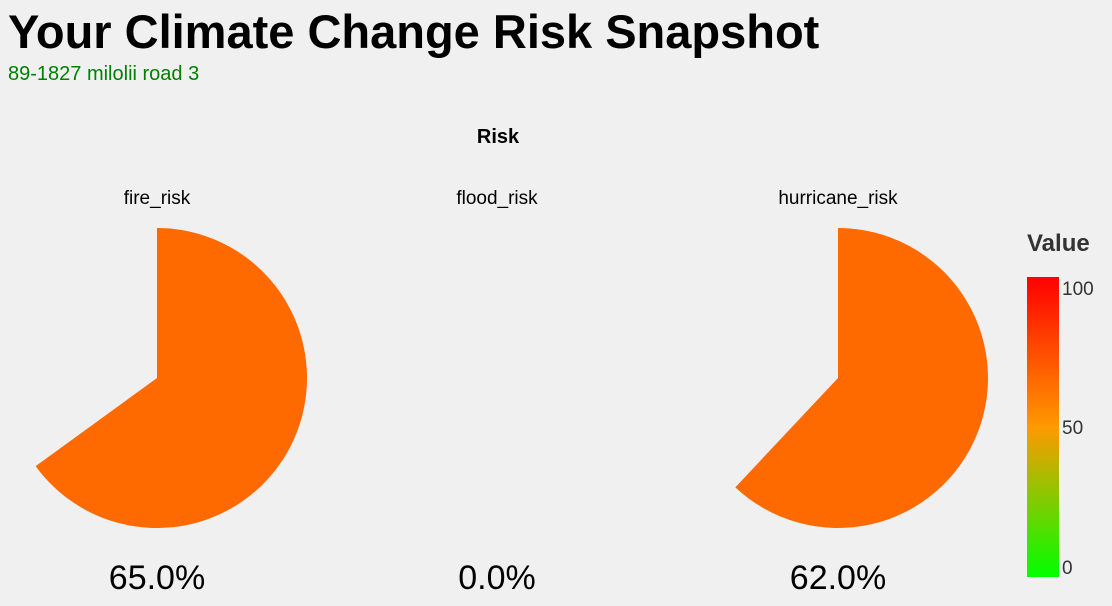 The height and width of the screenshot is (606, 1112). I want to click on colorbar-tick-100: 100, so click(1078, 289).